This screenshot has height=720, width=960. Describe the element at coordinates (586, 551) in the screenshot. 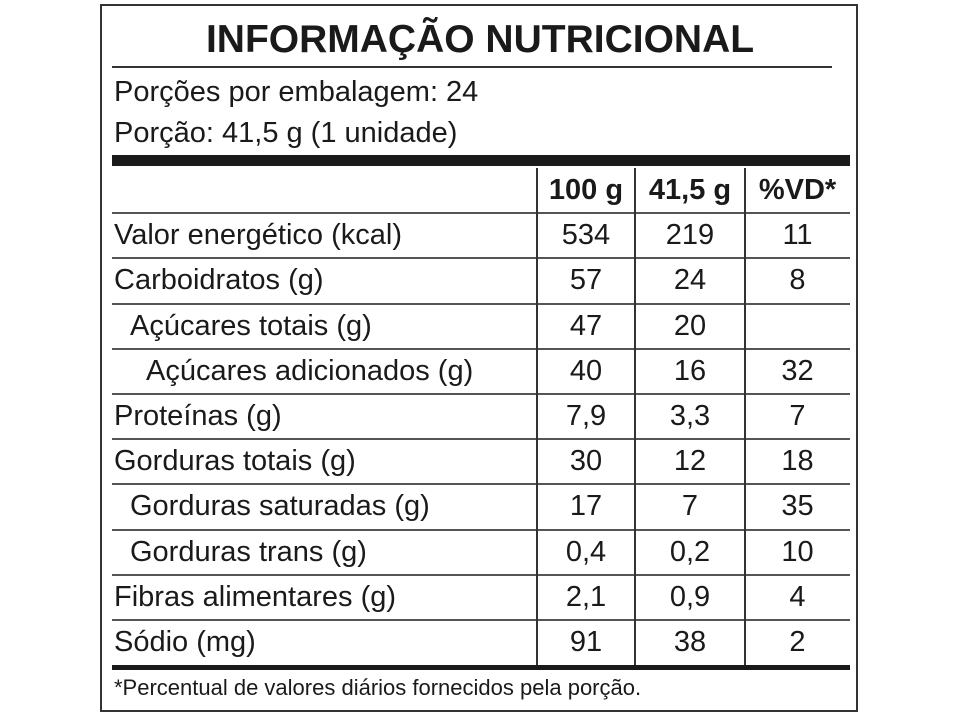

I see `nutrient-value: 0,4` at that location.